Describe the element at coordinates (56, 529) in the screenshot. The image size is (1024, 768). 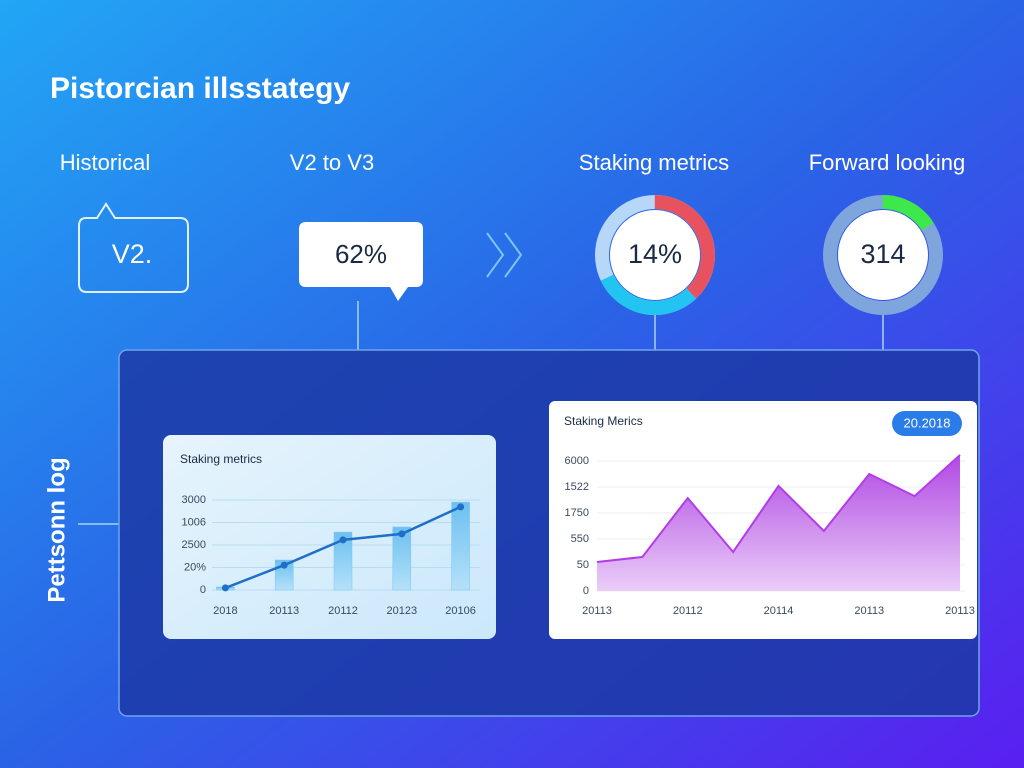
I see `side-label: Pettsonn log` at that location.